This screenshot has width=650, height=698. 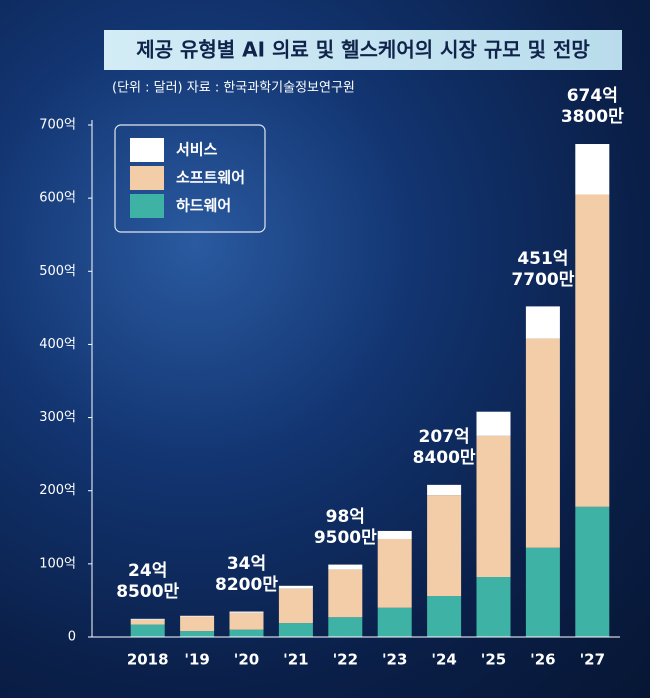 What do you see at coordinates (246, 660) in the screenshot?
I see `x-tick-label: '20` at bounding box center [246, 660].